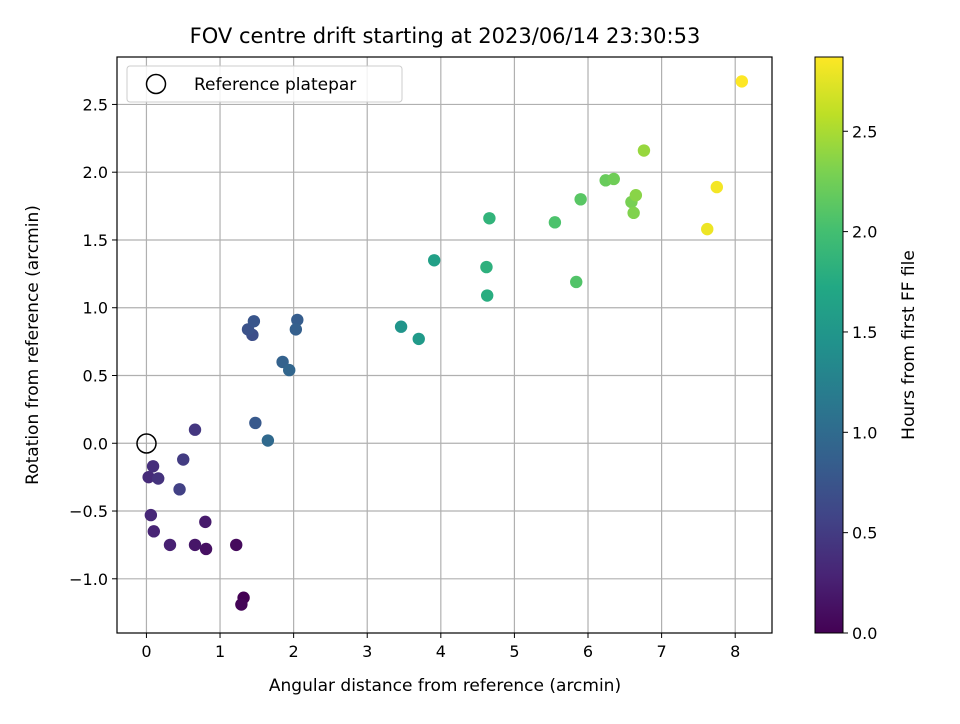 Image resolution: width=960 pixels, height=724 pixels. Describe the element at coordinates (864, 131) in the screenshot. I see `colorbar-tick-label: 2.5` at that location.